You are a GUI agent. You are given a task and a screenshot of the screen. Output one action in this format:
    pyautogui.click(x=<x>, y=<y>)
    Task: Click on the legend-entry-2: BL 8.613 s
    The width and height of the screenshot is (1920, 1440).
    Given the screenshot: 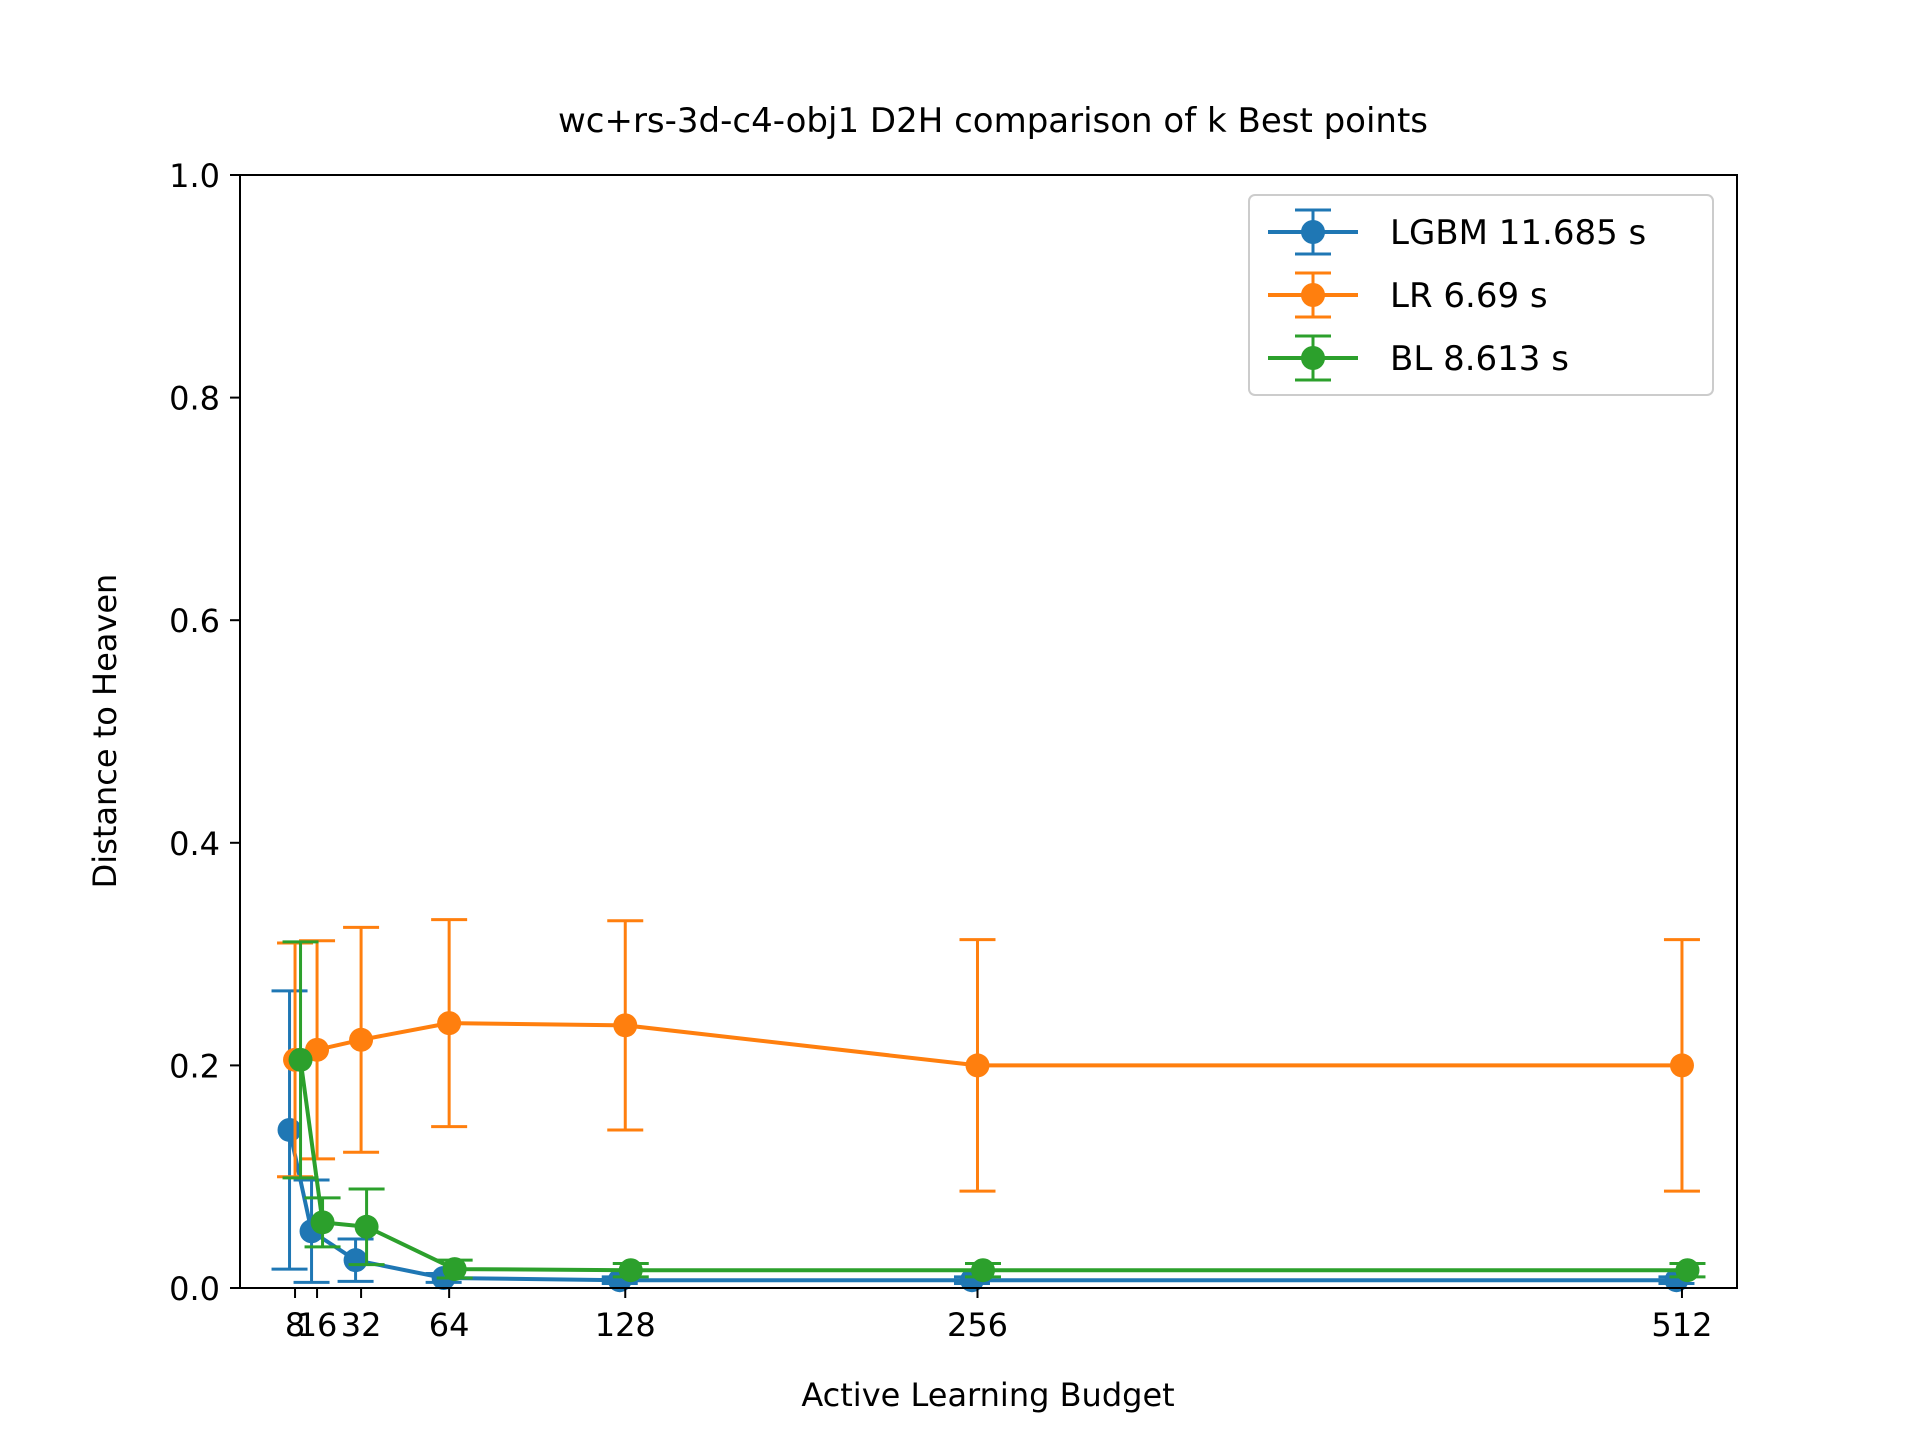 What is the action you would take?
    pyautogui.click(x=1418, y=358)
    